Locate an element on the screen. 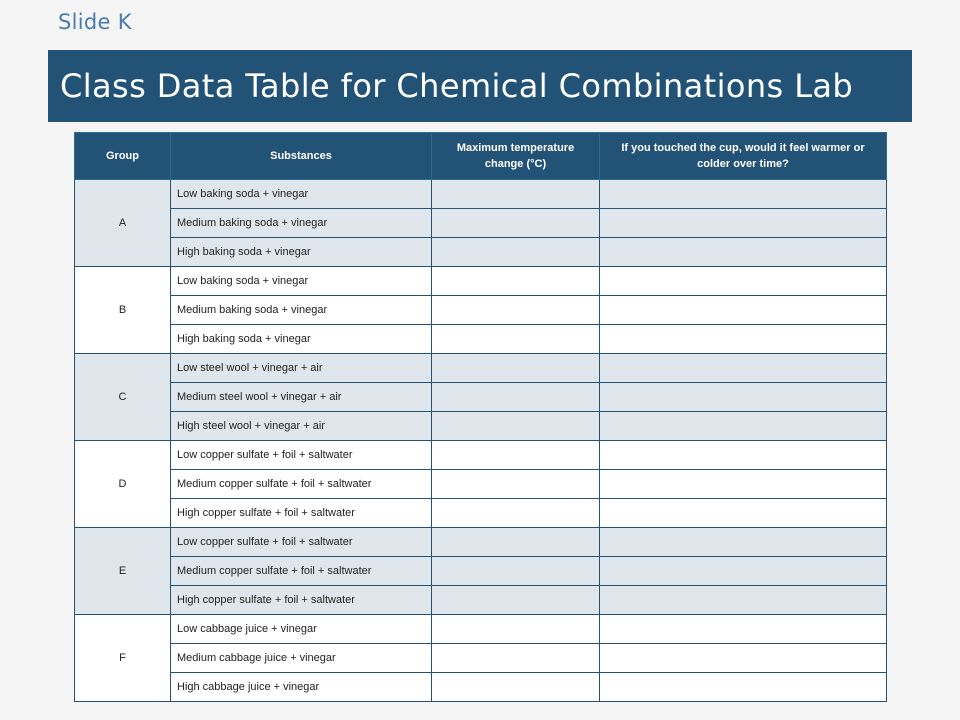 The image size is (960, 720). table-row: E Low copper sulfate + foil + saltwater is located at coordinates (480, 571).